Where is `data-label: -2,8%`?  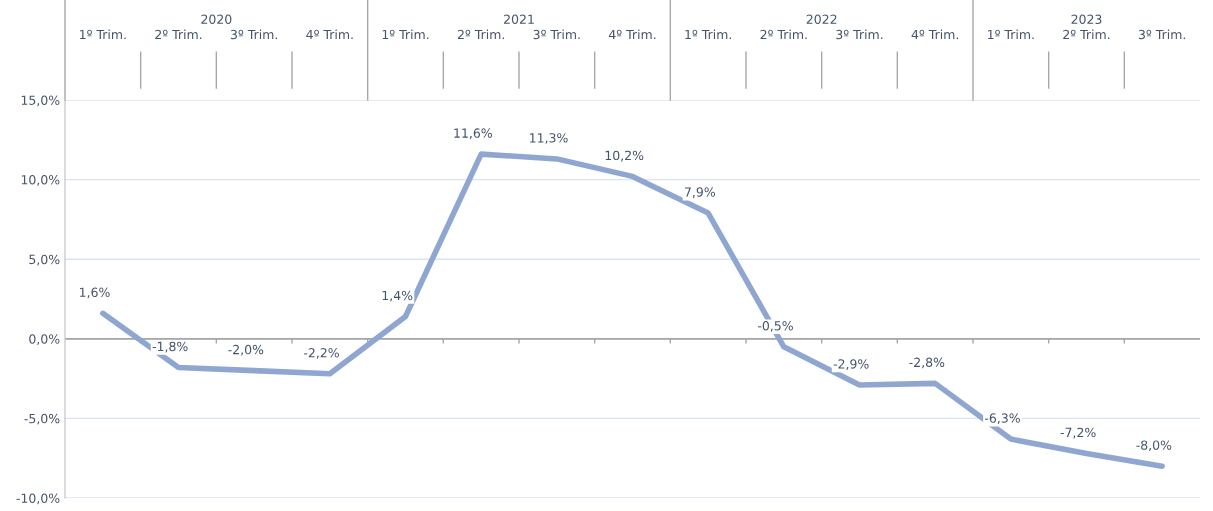
data-label: -2,8% is located at coordinates (927, 363).